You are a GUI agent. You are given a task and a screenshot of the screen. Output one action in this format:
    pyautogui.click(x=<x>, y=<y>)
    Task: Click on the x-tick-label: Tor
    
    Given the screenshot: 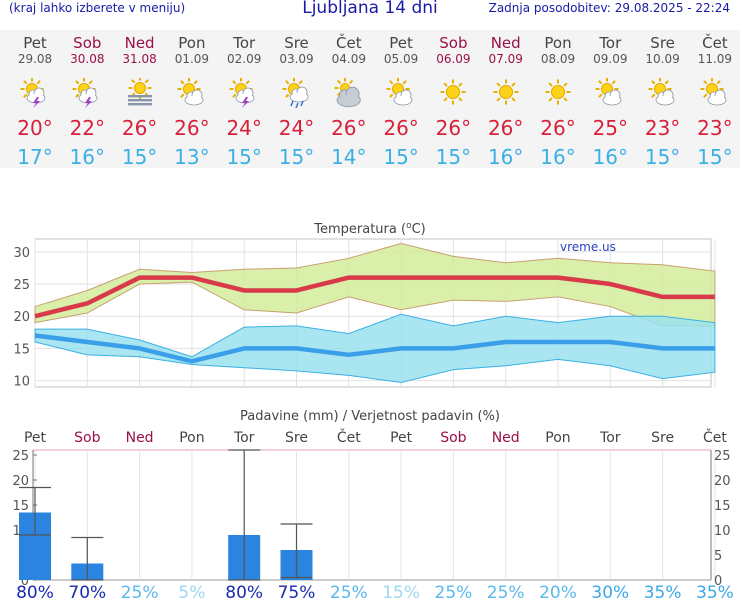 What is the action you would take?
    pyautogui.click(x=244, y=438)
    